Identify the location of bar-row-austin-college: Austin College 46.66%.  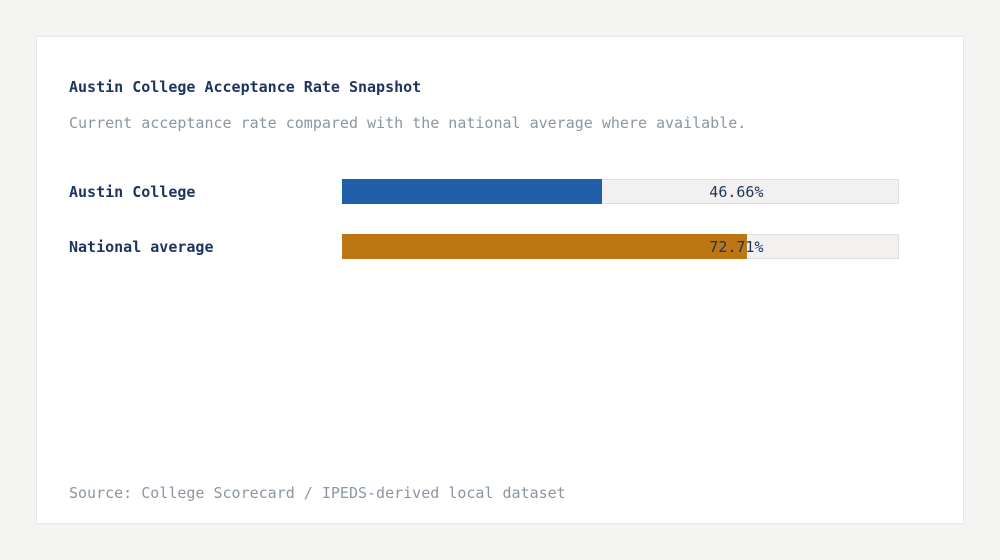
(484, 191).